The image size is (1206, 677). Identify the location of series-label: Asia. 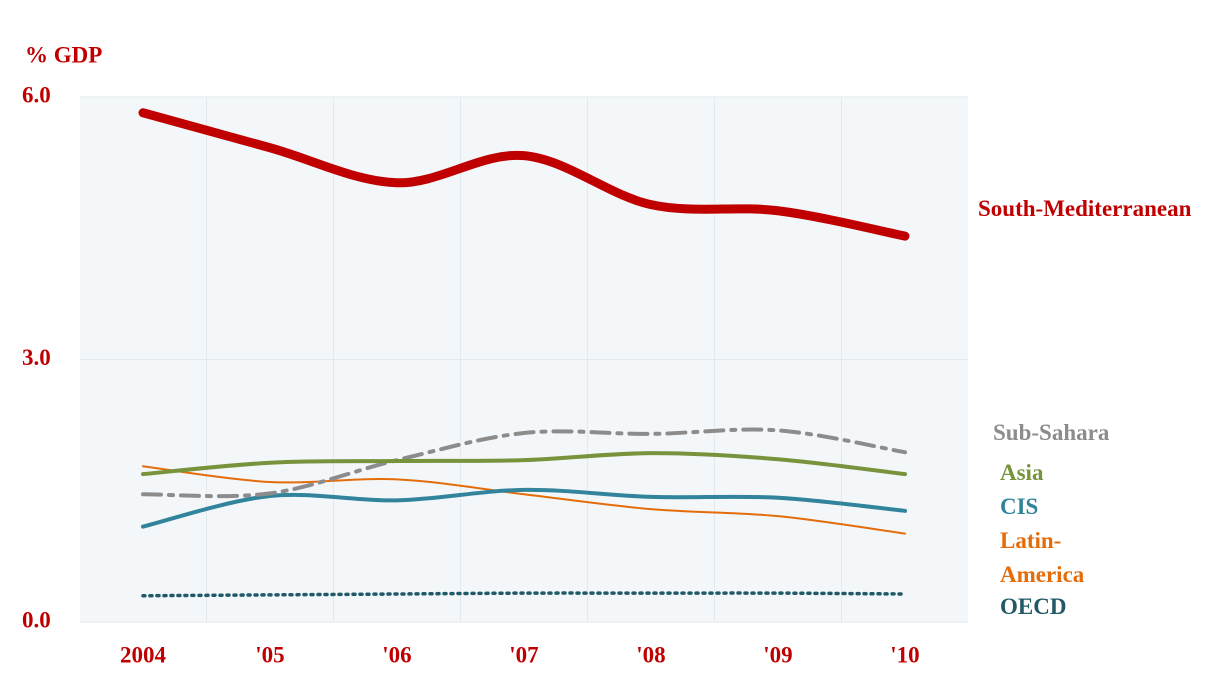
(1022, 472).